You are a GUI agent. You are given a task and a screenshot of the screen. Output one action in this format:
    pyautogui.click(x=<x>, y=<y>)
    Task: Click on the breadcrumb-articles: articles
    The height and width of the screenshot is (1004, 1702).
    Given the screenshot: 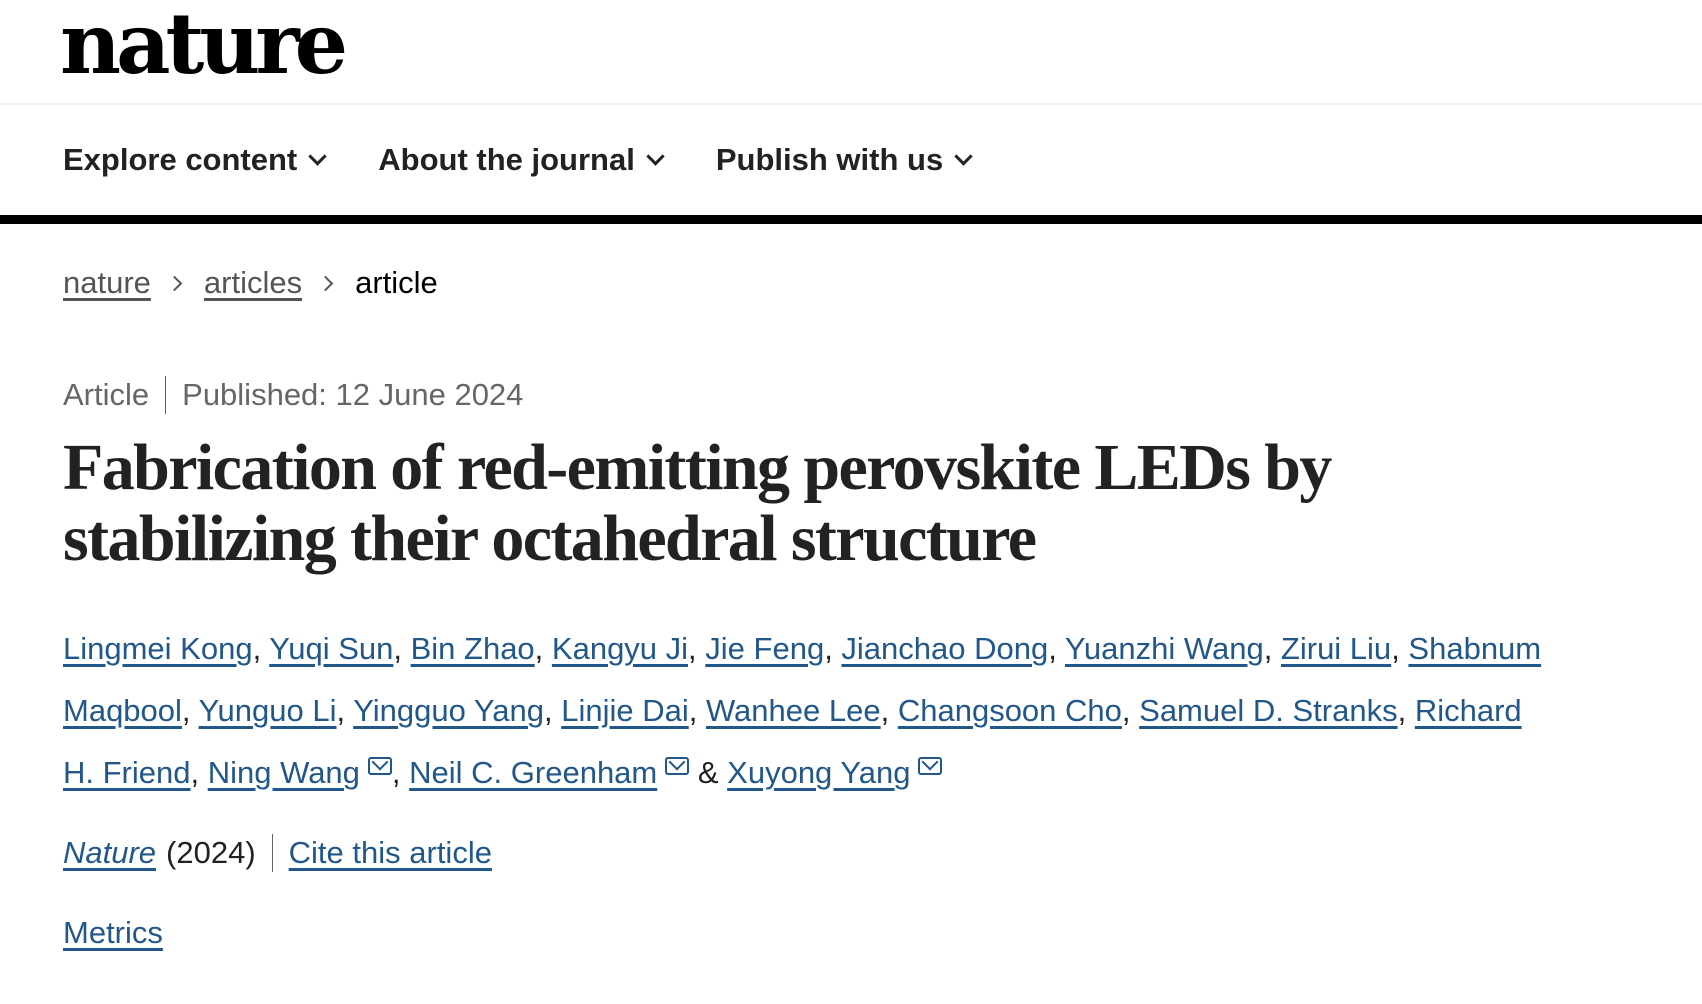 What is the action you would take?
    pyautogui.click(x=253, y=282)
    